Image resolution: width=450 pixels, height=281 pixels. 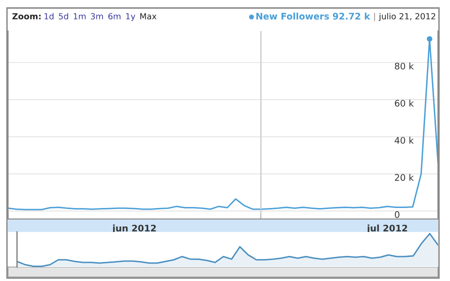 What do you see at coordinates (96, 16) in the screenshot?
I see `text: 3m` at bounding box center [96, 16].